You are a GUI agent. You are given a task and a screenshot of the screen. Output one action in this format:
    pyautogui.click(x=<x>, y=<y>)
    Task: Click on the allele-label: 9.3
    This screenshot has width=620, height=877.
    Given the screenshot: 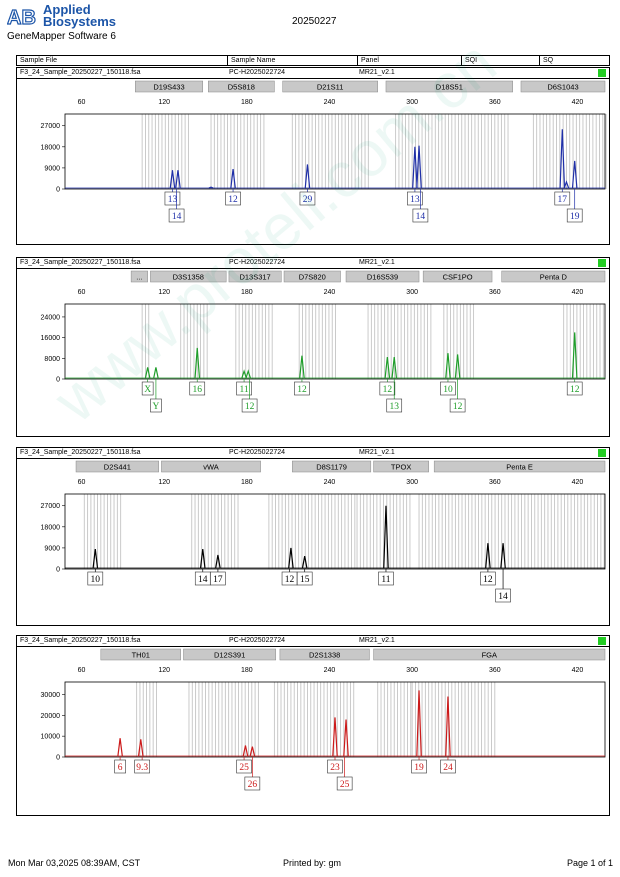 What is the action you would take?
    pyautogui.click(x=142, y=765)
    